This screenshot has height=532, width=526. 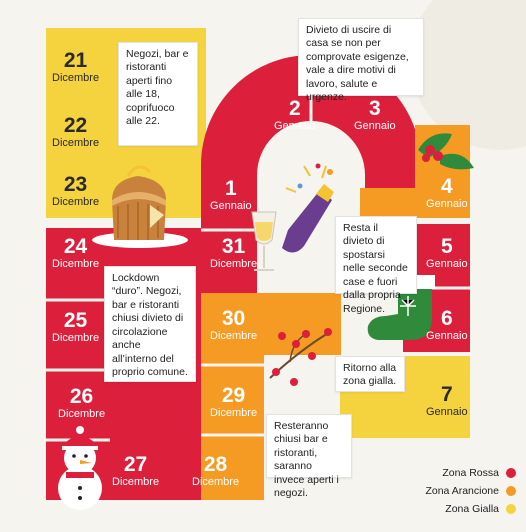 What do you see at coordinates (447, 324) in the screenshot?
I see `day-6-gen: 6 Gennaio` at bounding box center [447, 324].